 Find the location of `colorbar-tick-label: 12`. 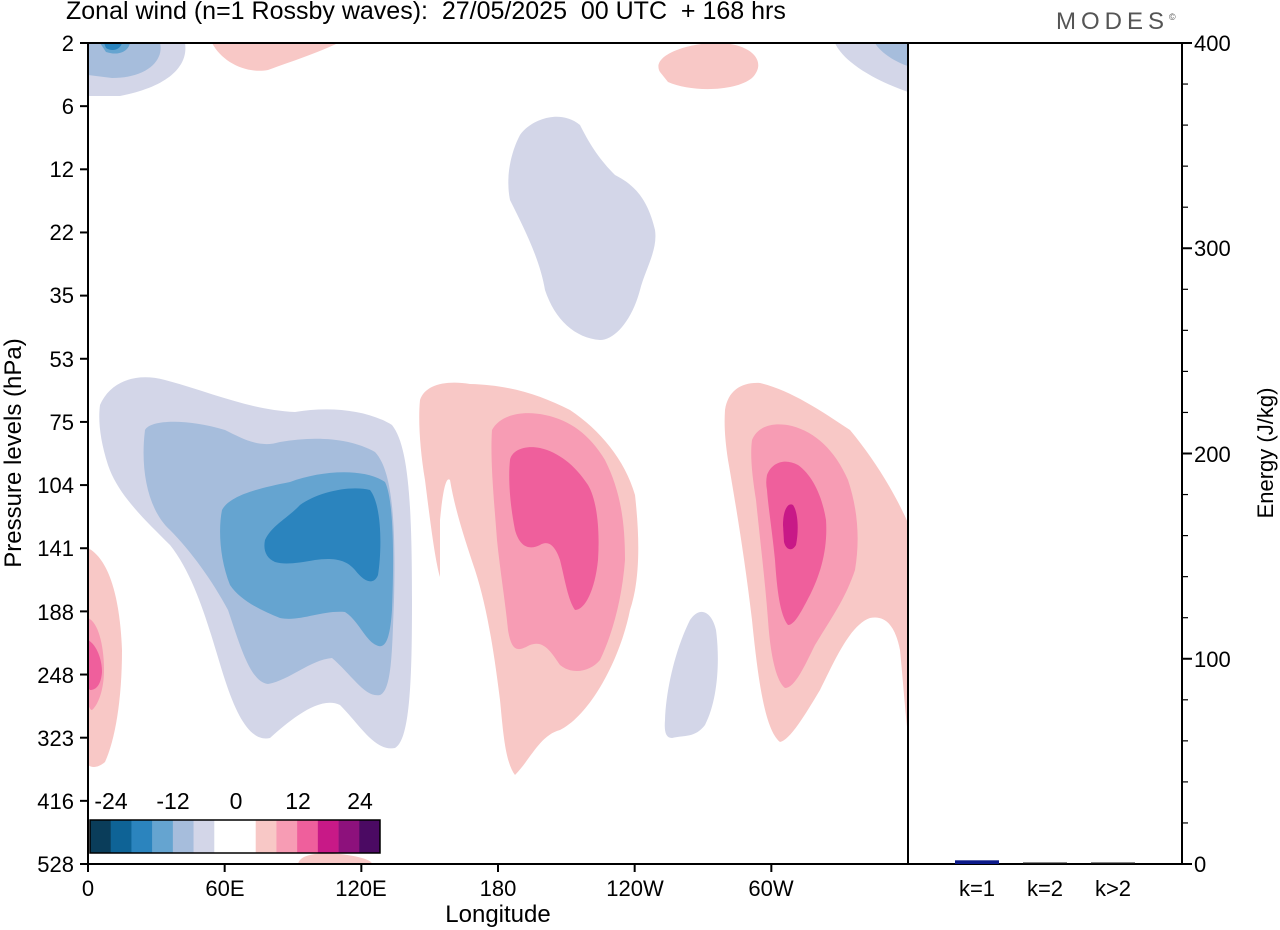

colorbar-tick-label: 12 is located at coordinates (298, 801).